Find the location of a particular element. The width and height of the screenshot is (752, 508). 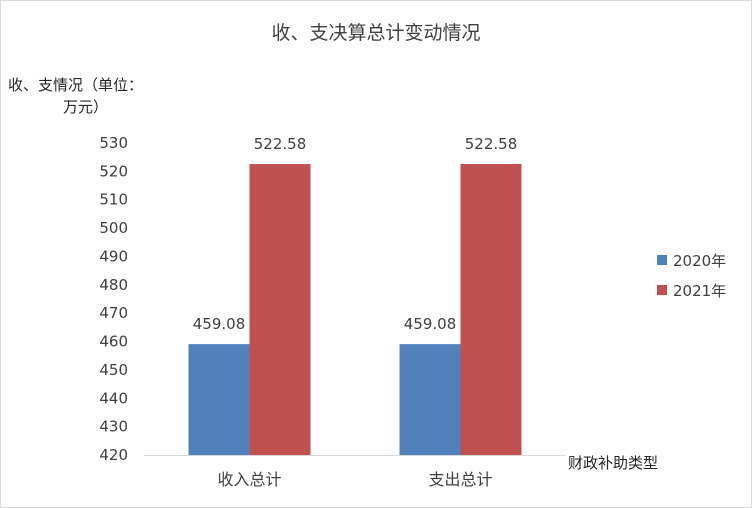

y-tick-label: 500 is located at coordinates (113, 228).